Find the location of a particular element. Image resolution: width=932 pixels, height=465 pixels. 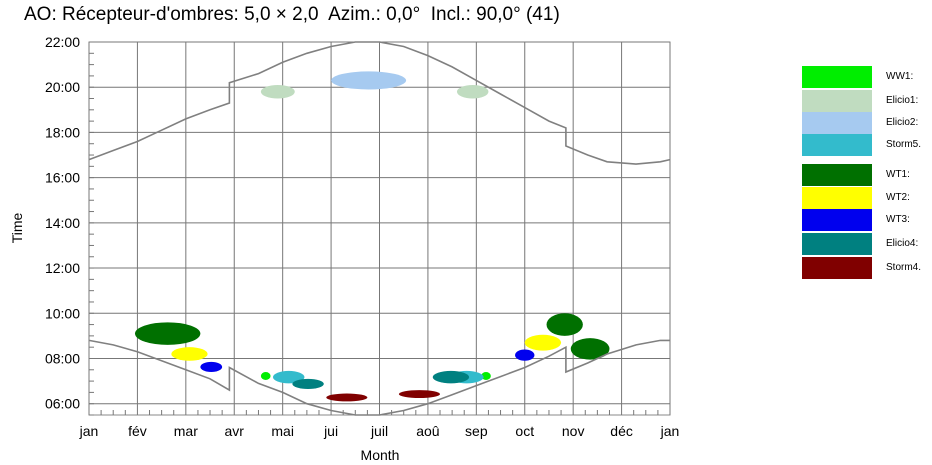

legend-label: Storm5. is located at coordinates (904, 144).